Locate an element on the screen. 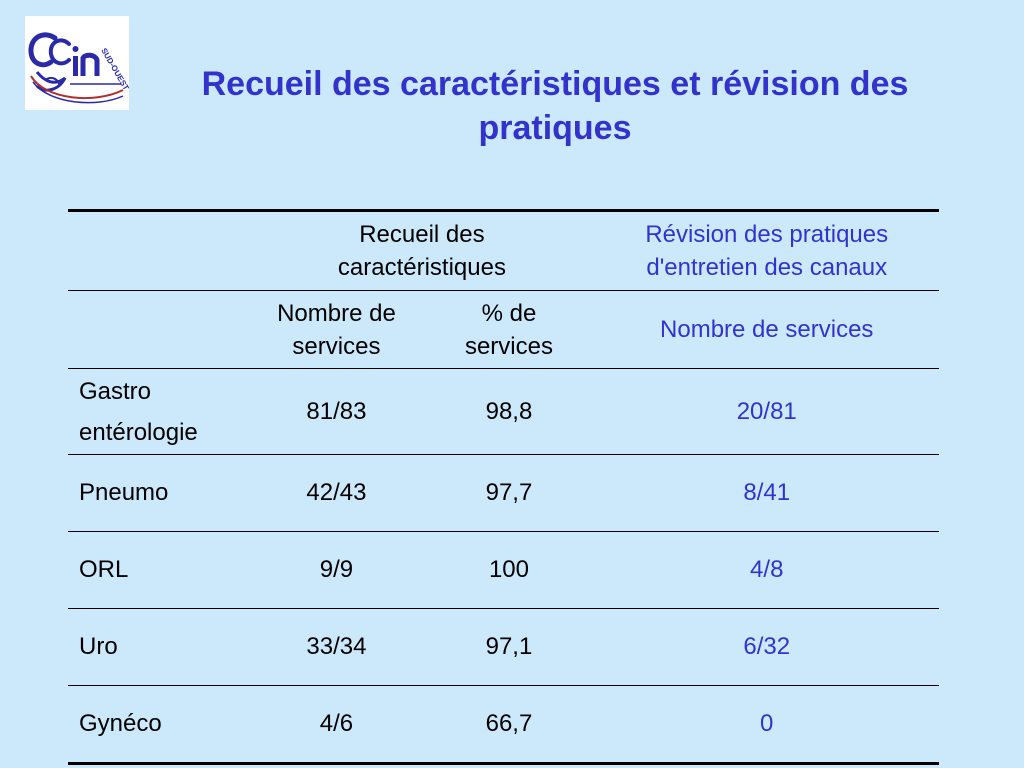  service-name: ORL is located at coordinates (159, 570).